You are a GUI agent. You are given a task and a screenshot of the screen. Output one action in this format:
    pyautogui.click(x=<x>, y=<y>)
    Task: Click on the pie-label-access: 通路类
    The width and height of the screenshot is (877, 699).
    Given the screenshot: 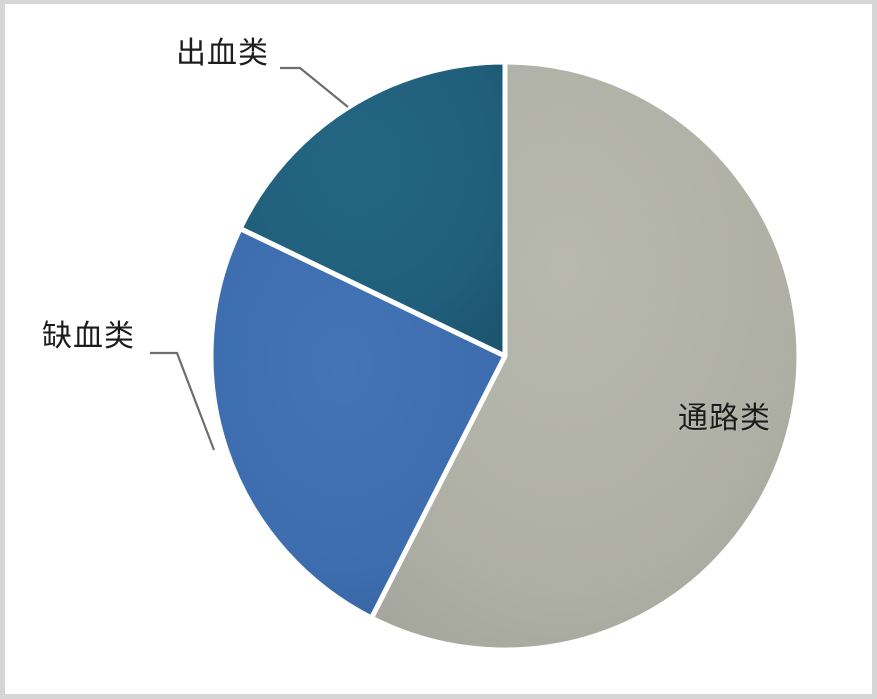 What is the action you would take?
    pyautogui.click(x=724, y=418)
    